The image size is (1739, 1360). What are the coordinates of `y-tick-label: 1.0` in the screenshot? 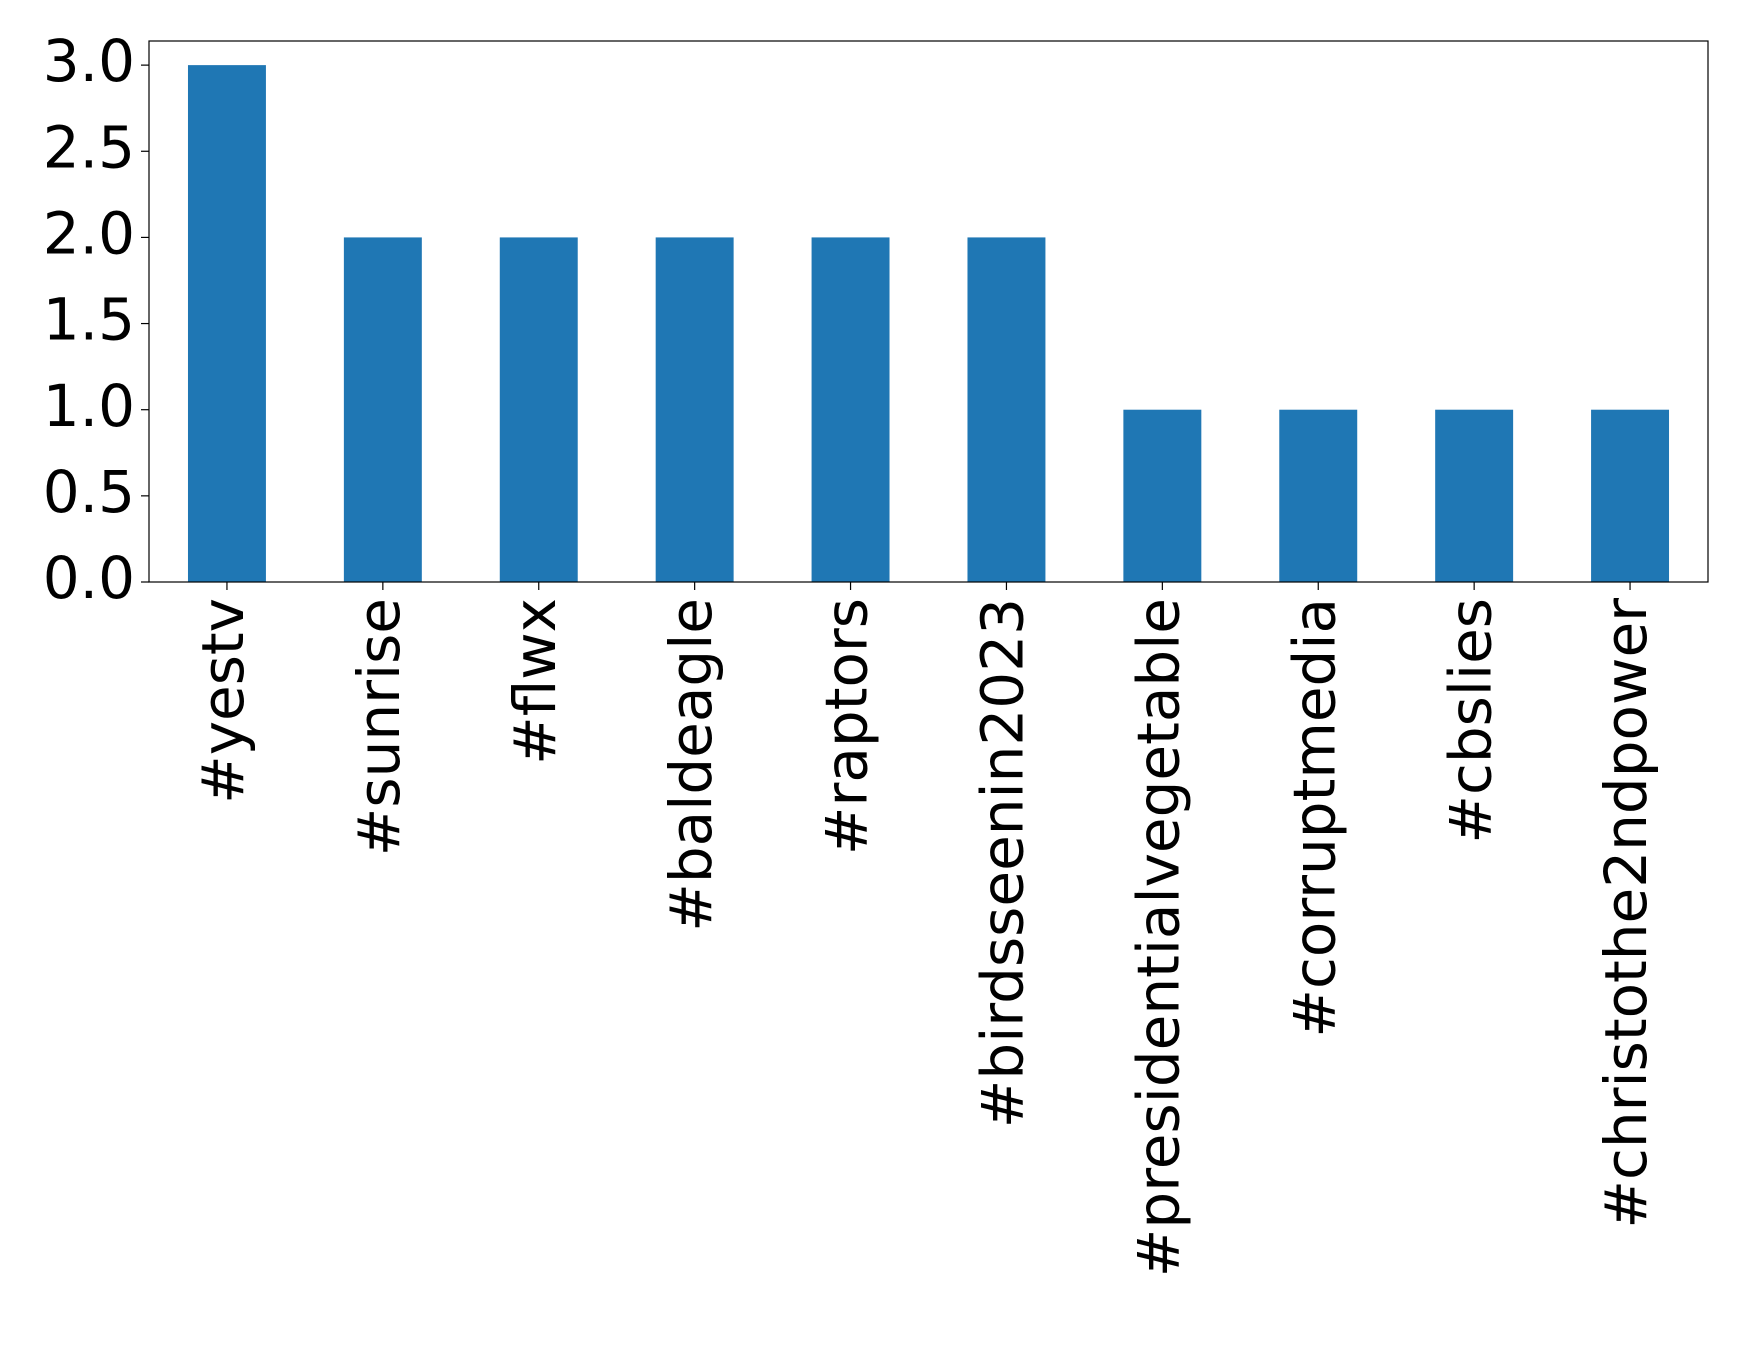 It's located at (89, 406).